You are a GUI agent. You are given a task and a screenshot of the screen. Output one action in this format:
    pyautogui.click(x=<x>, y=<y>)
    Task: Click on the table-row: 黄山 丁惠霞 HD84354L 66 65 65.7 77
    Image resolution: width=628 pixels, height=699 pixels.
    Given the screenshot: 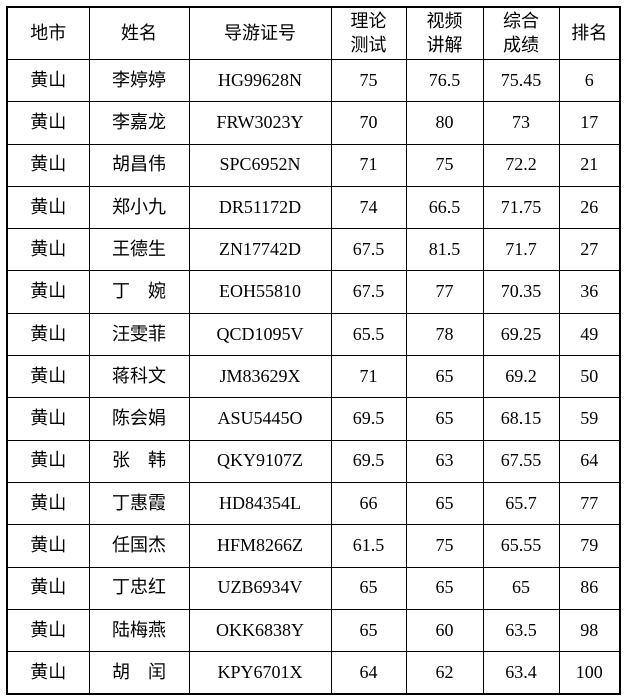 What is the action you would take?
    pyautogui.click(x=313, y=503)
    